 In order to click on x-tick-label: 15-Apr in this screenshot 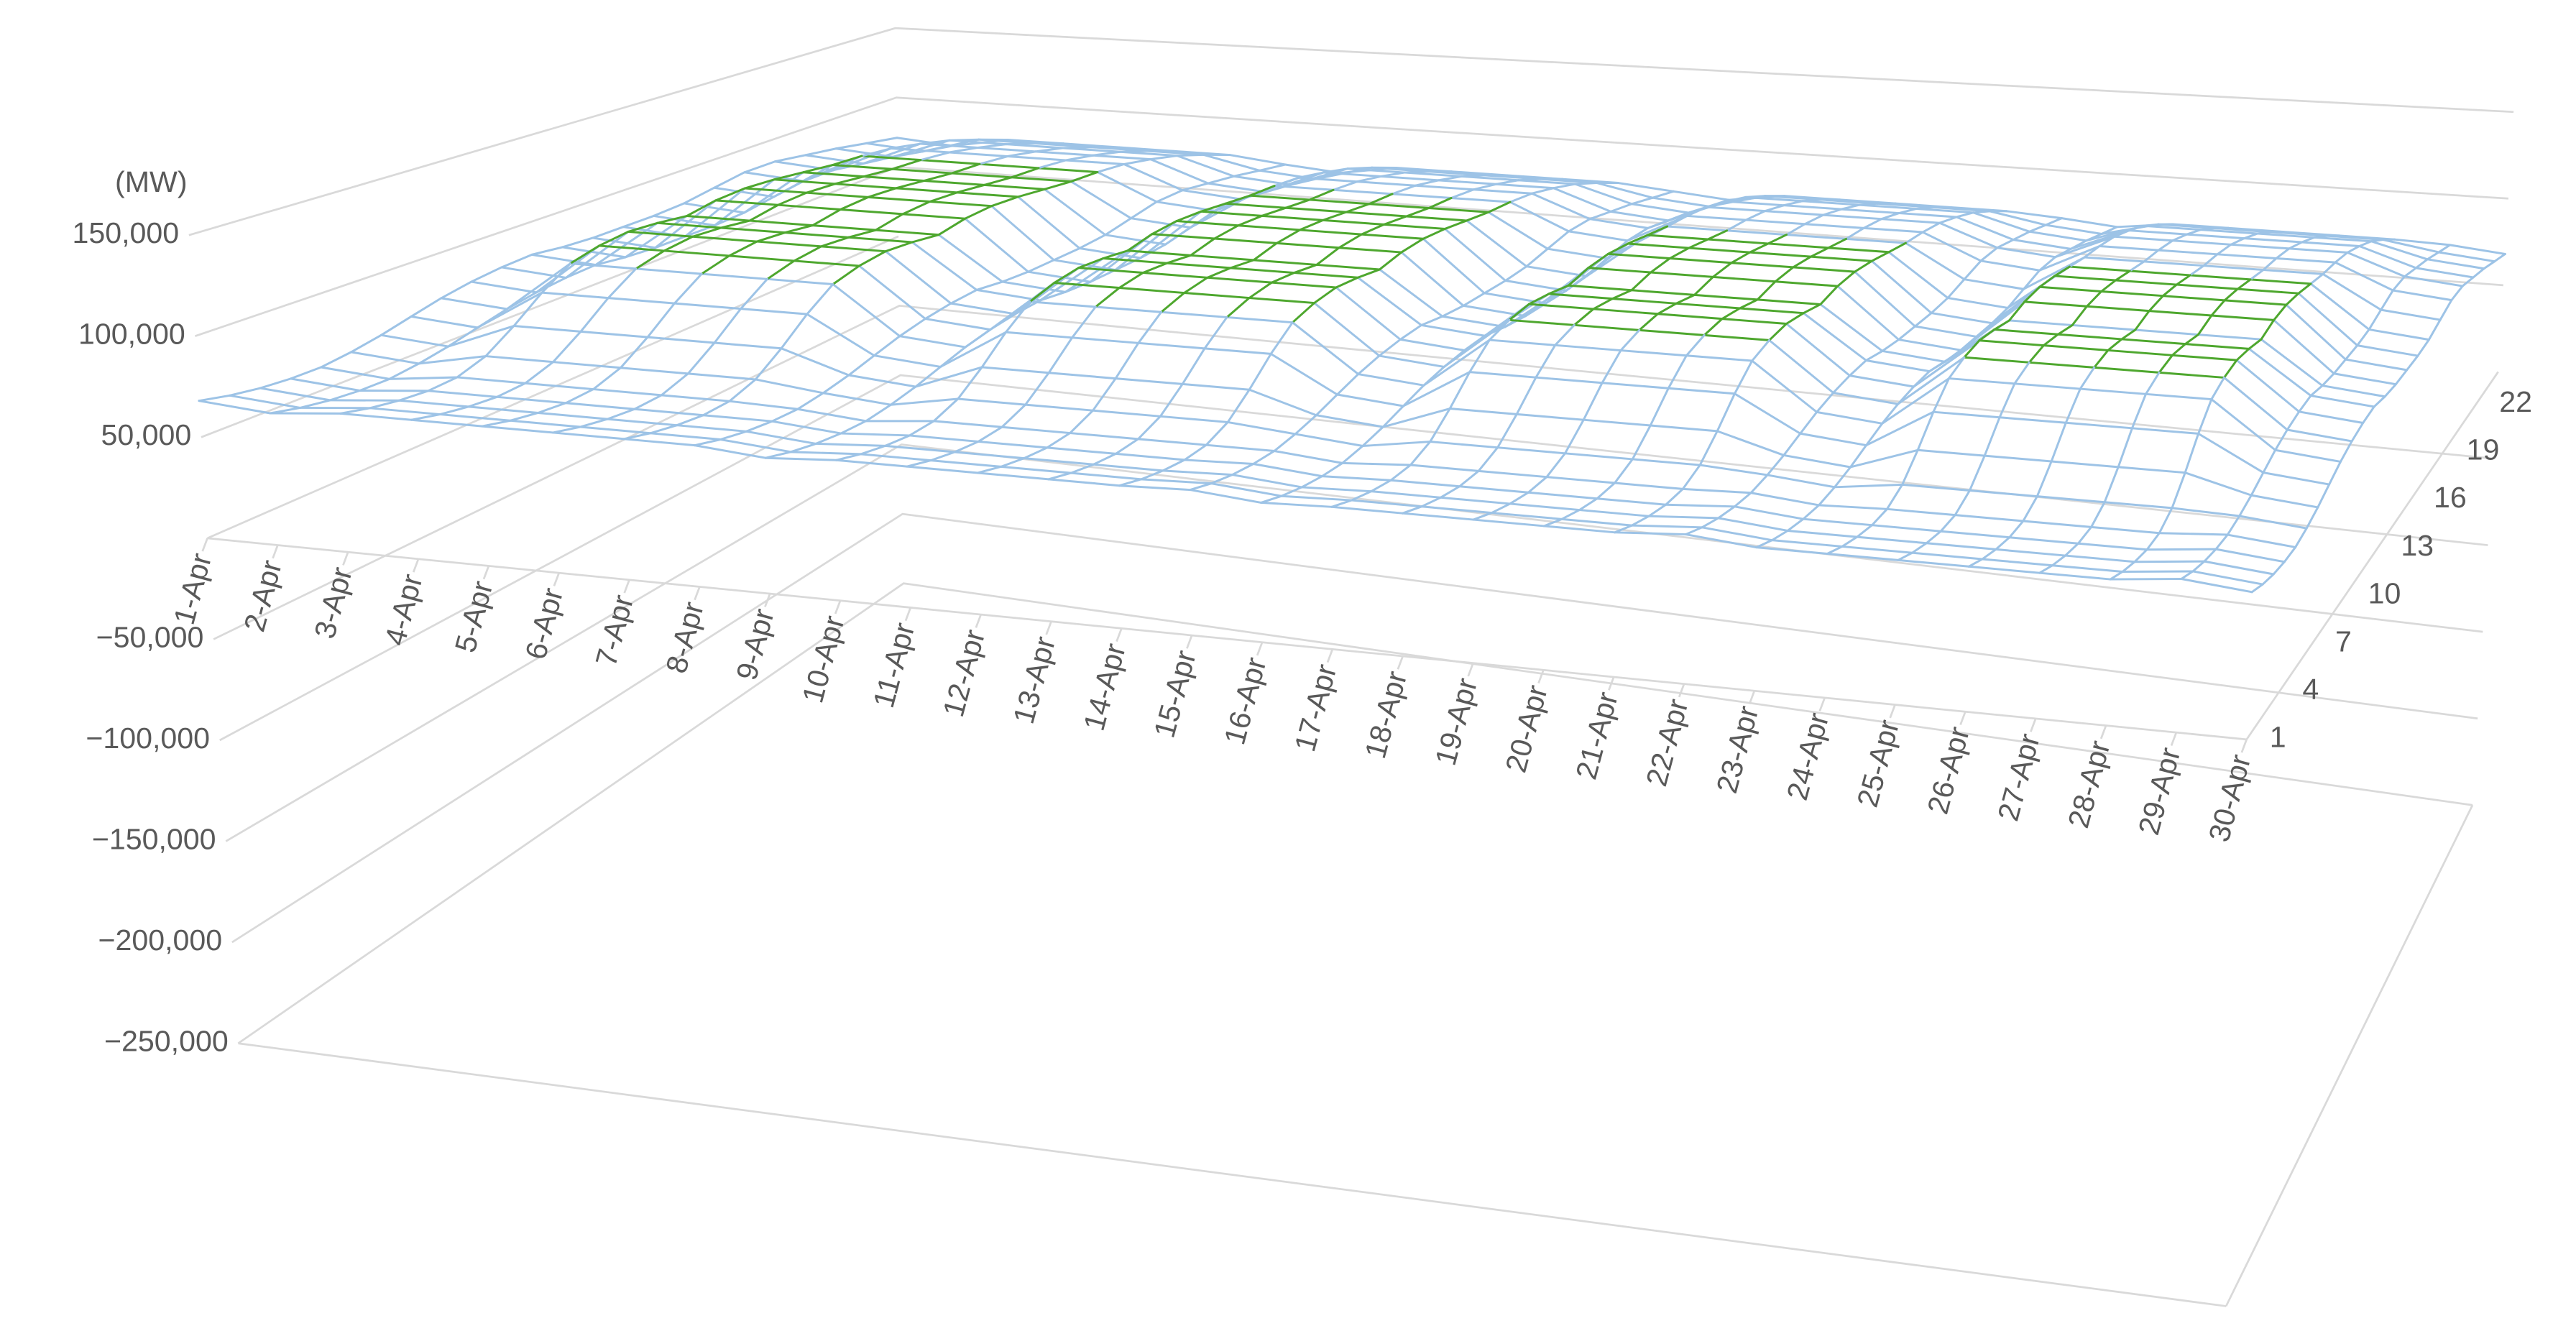, I will do `click(1174, 694)`.